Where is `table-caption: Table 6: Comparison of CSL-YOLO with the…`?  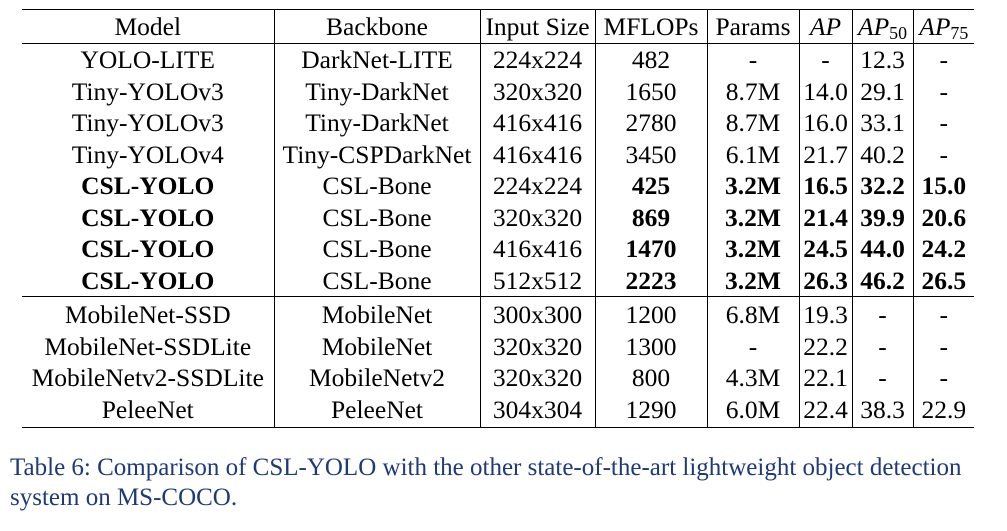
table-caption: Table 6: Comparison of CSL-YOLO with the… is located at coordinates (486, 482).